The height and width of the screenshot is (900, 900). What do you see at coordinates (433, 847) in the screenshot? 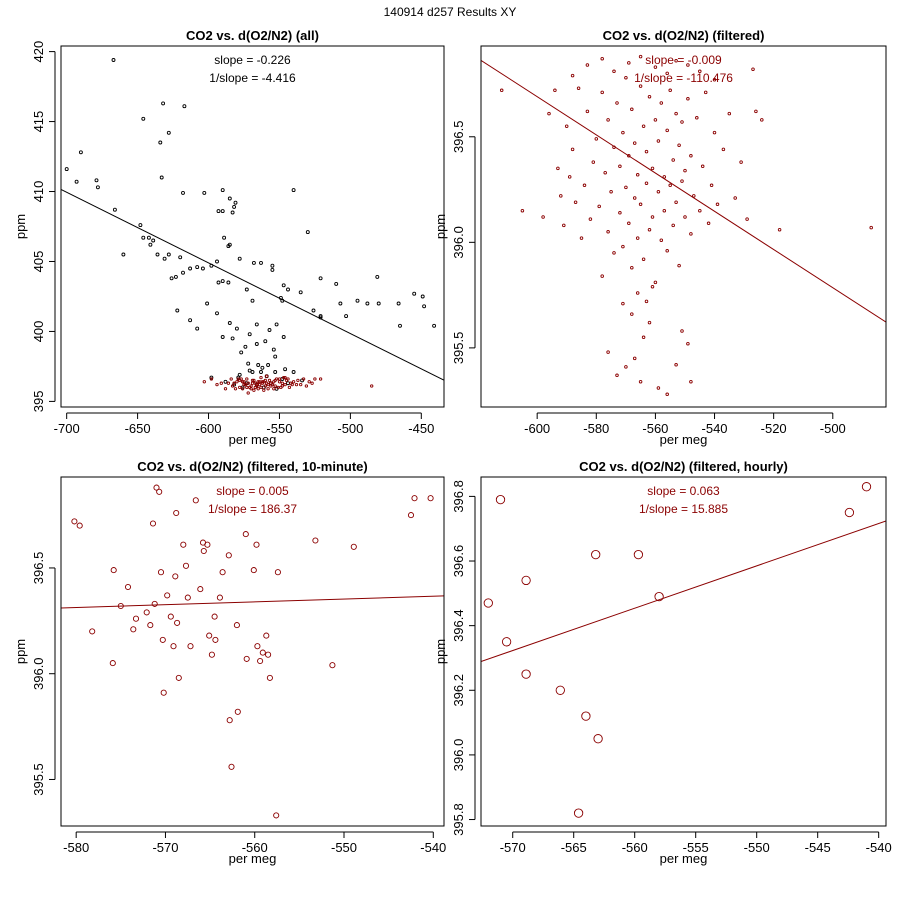
I see `x-tick-label: -540` at bounding box center [433, 847].